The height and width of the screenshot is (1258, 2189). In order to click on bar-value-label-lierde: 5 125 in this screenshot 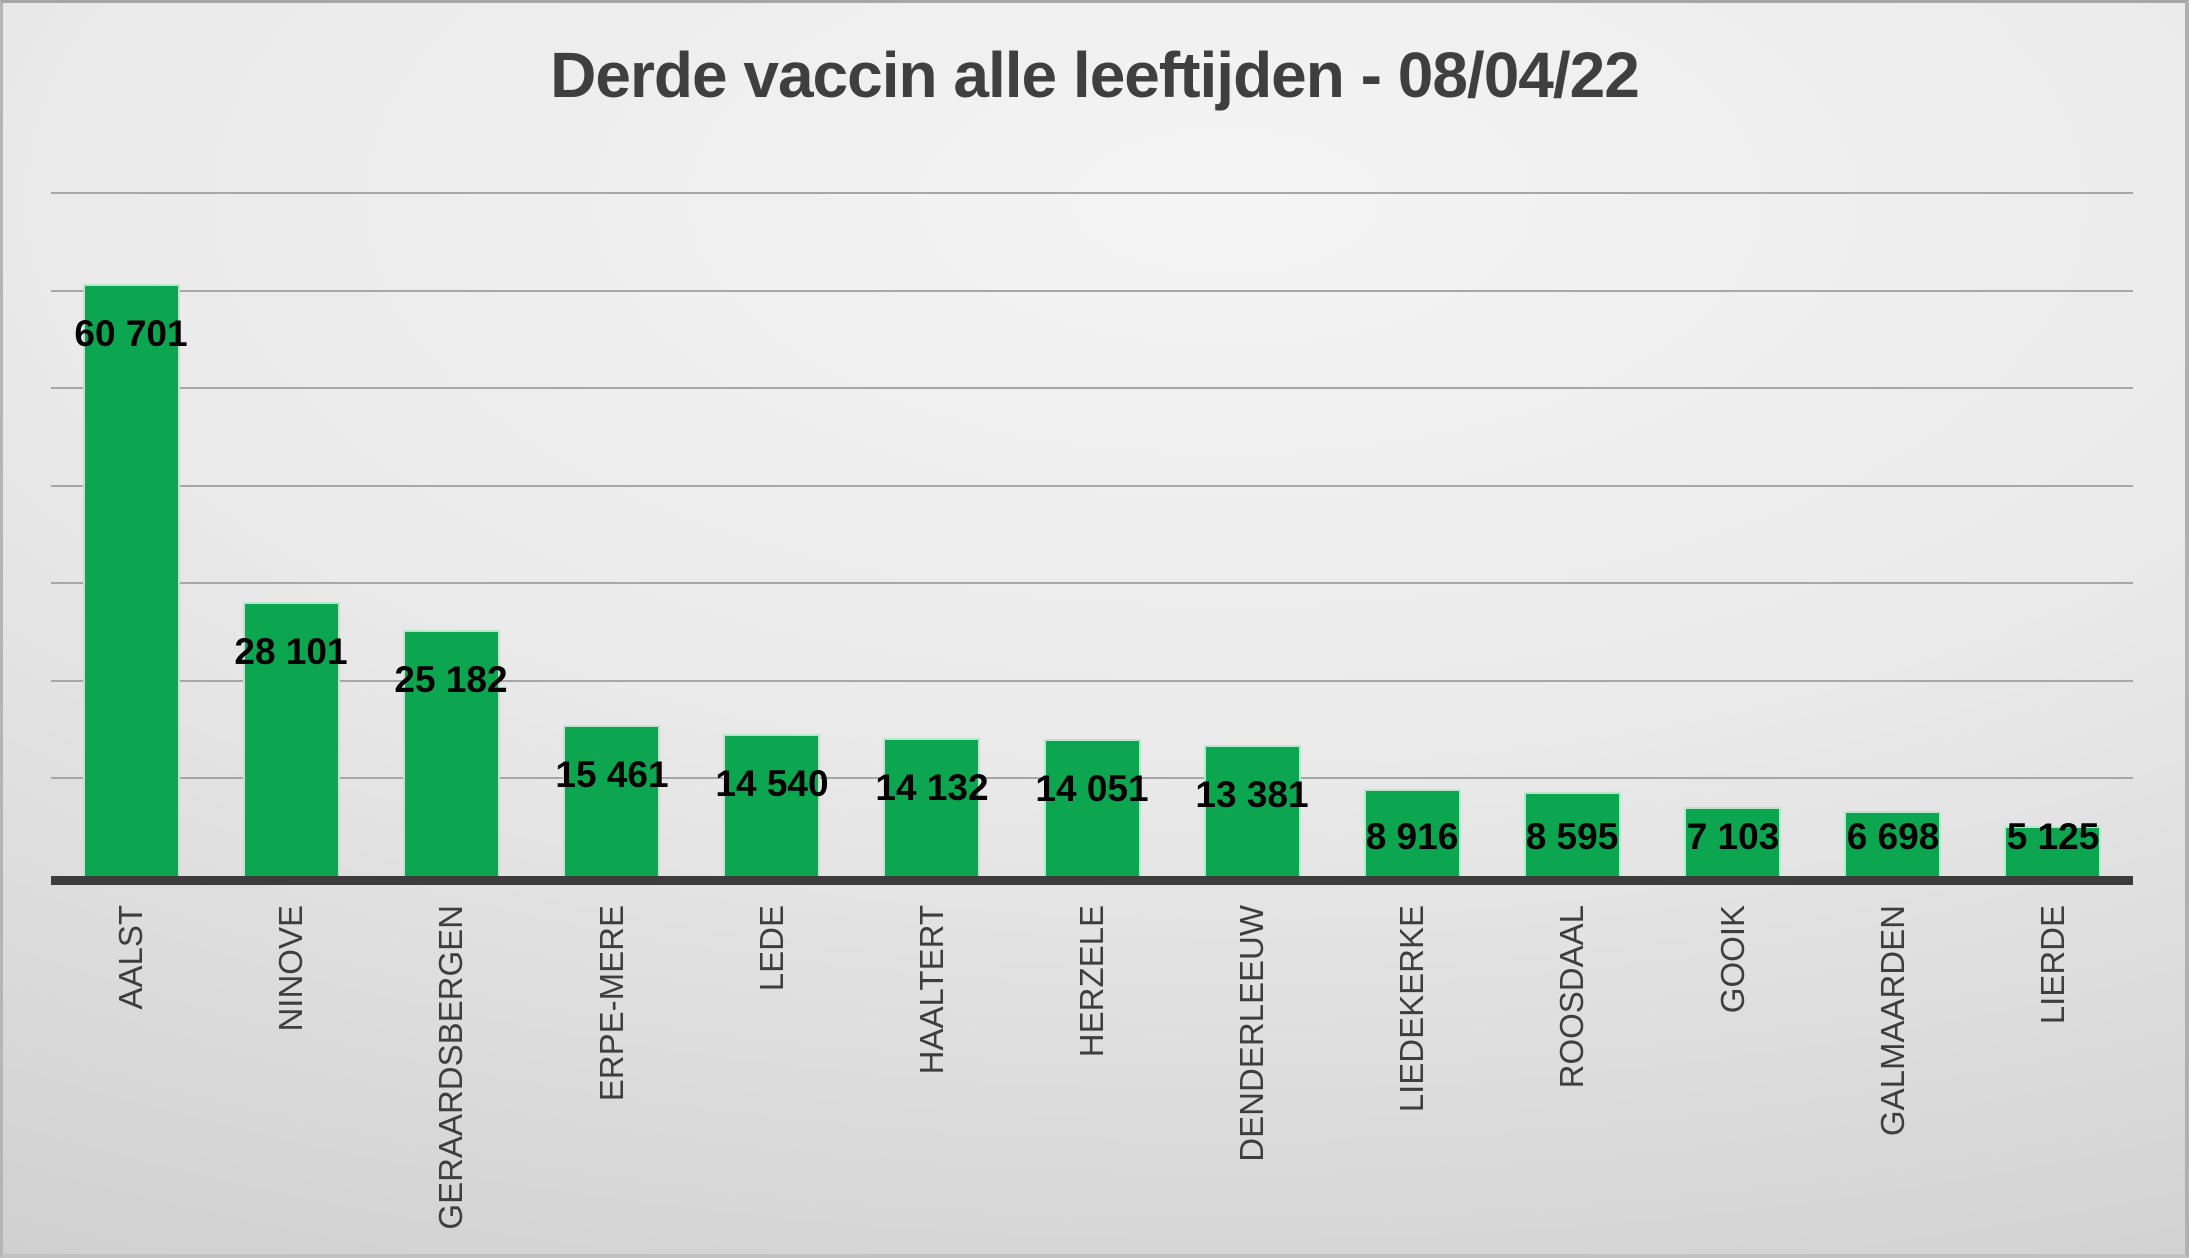, I will do `click(2053, 836)`.